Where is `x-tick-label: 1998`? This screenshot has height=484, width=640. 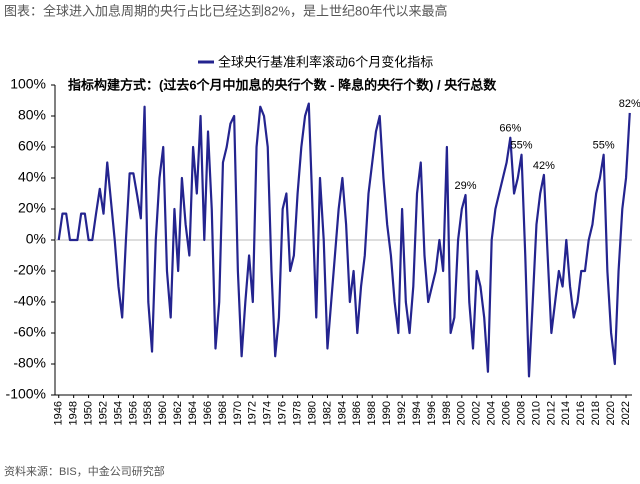
x-tick-label: 1998 is located at coordinates (447, 413).